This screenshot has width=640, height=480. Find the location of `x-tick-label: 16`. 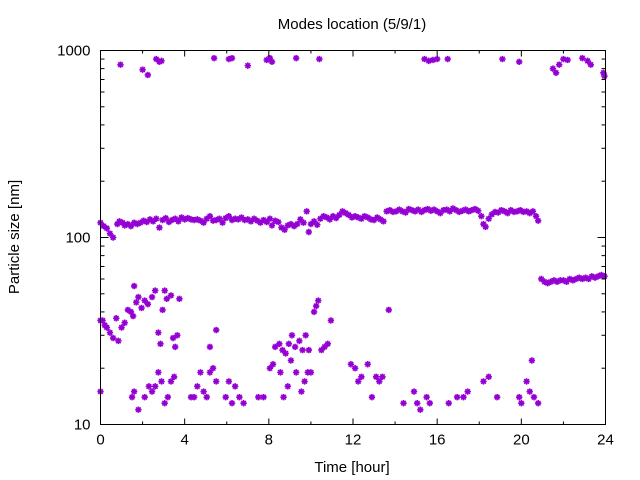

x-tick-label: 16 is located at coordinates (437, 440).